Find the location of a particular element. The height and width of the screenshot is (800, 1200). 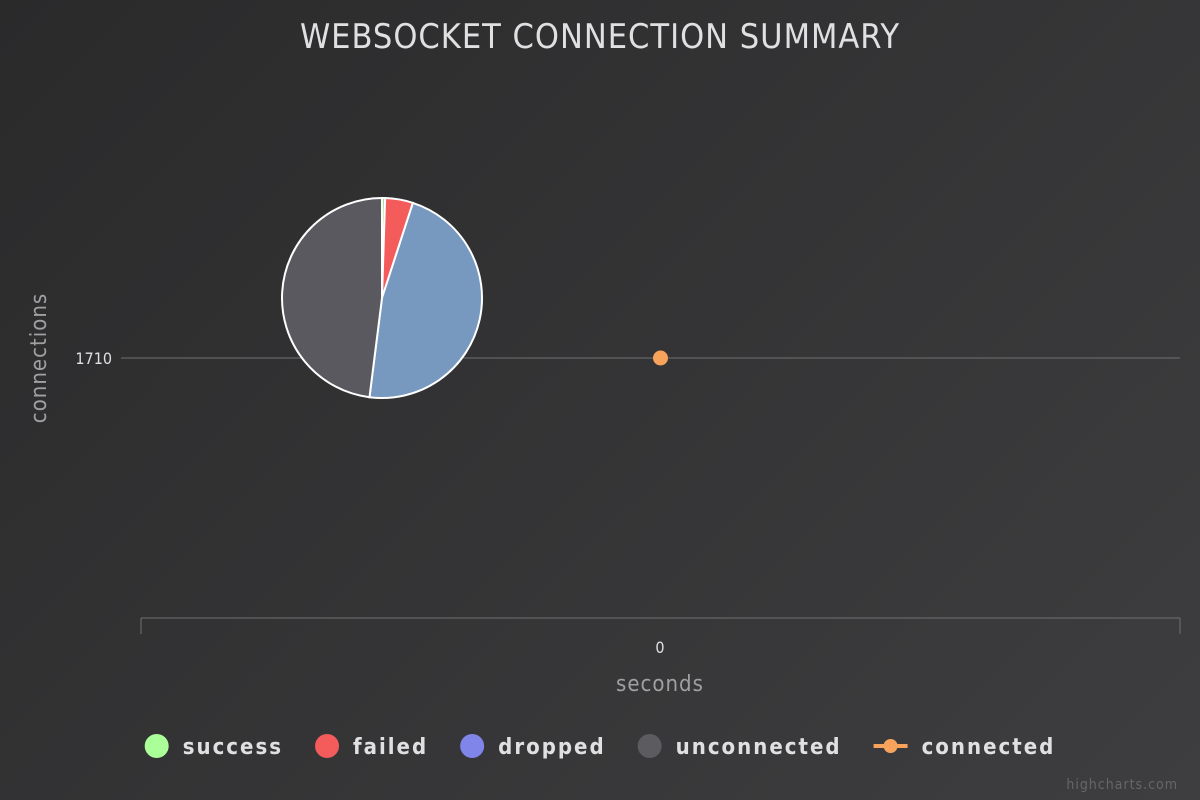

line-series-connected is located at coordinates (660, 358).